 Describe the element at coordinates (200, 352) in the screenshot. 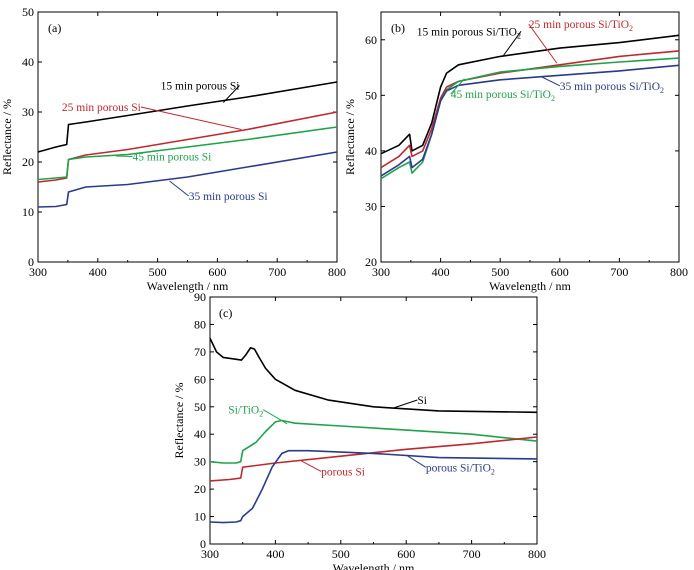

I see `y-tick-label: 70` at that location.